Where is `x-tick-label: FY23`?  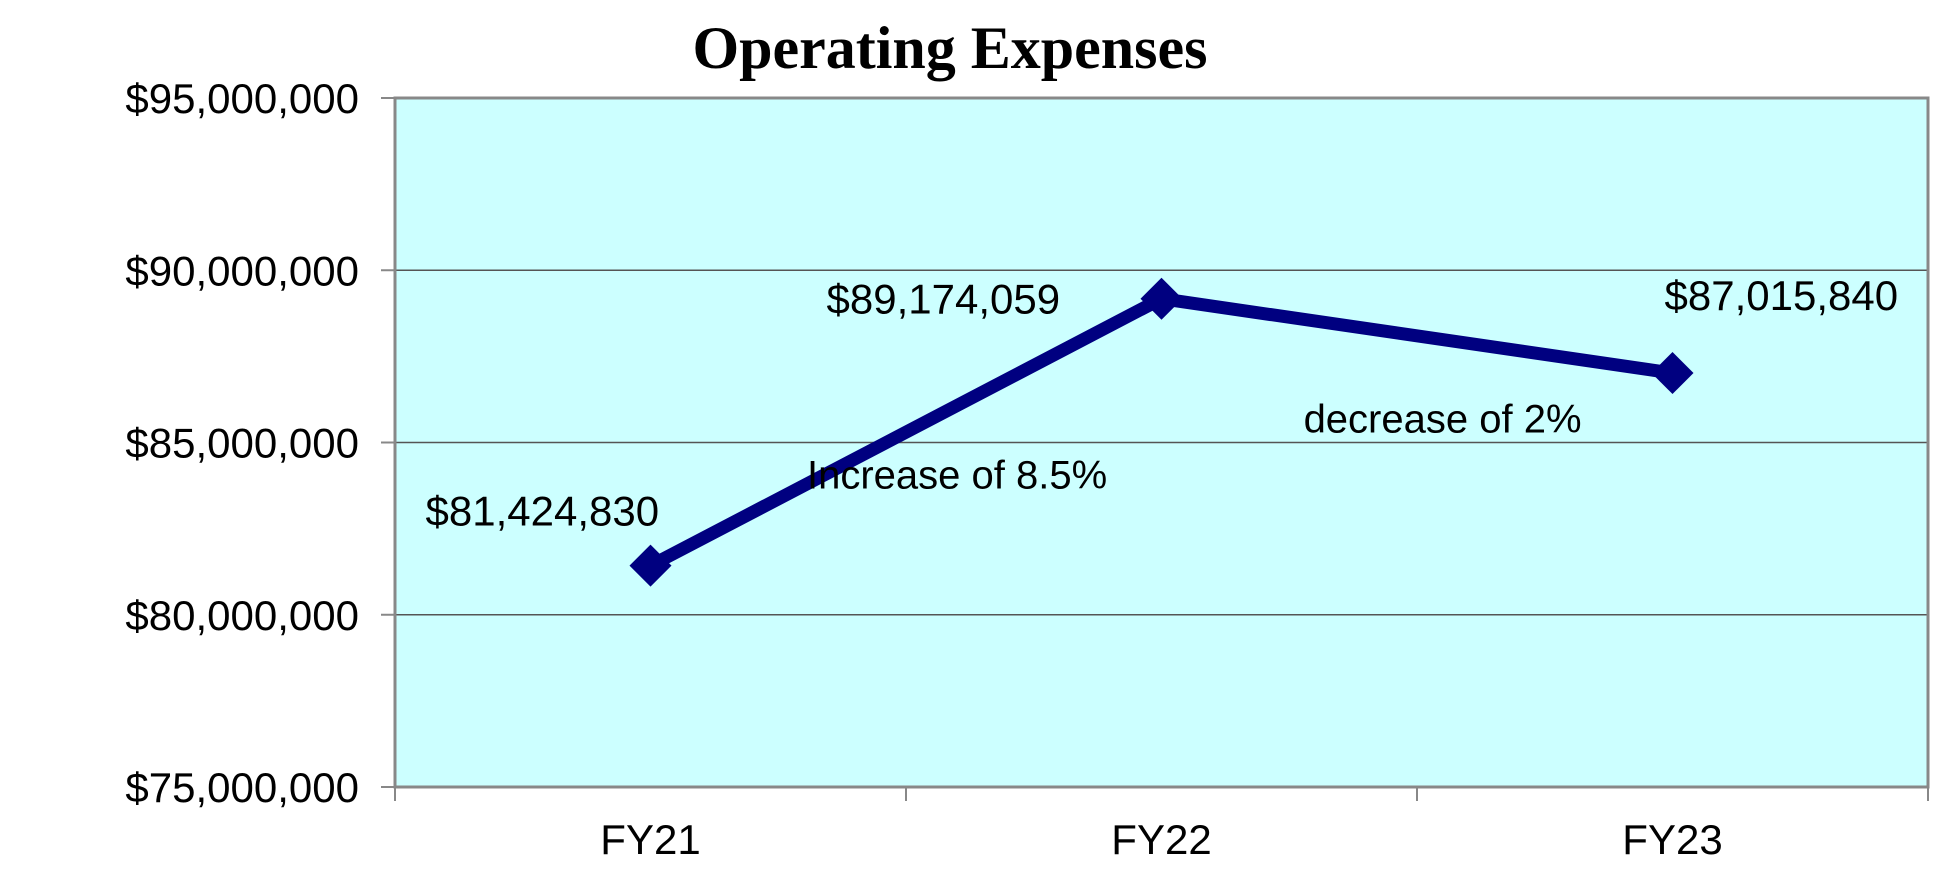
x-tick-label: FY23 is located at coordinates (1672, 839).